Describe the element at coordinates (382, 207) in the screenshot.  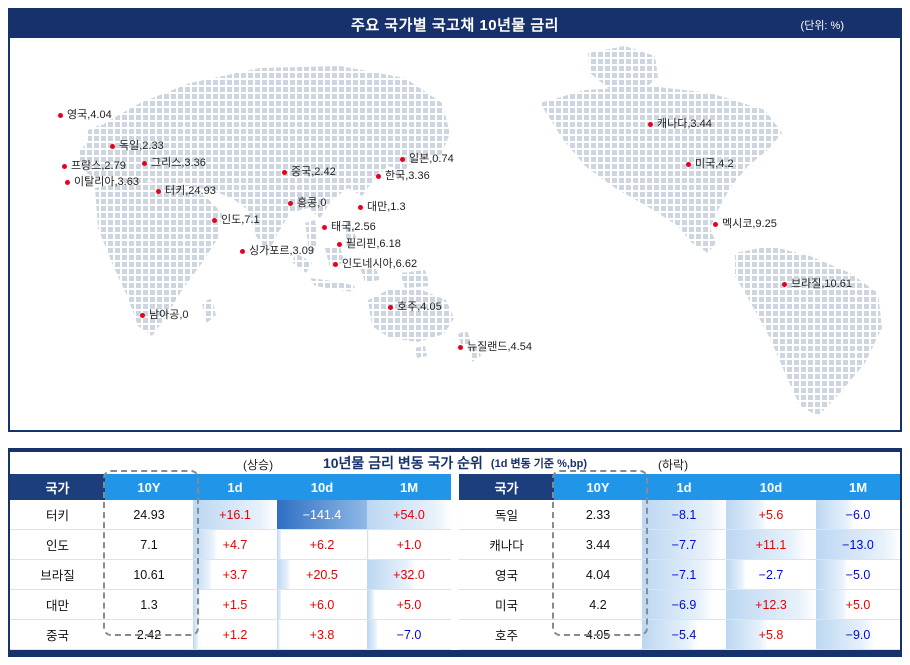
I see `map-label-taiwan: 대만,1.3` at that location.